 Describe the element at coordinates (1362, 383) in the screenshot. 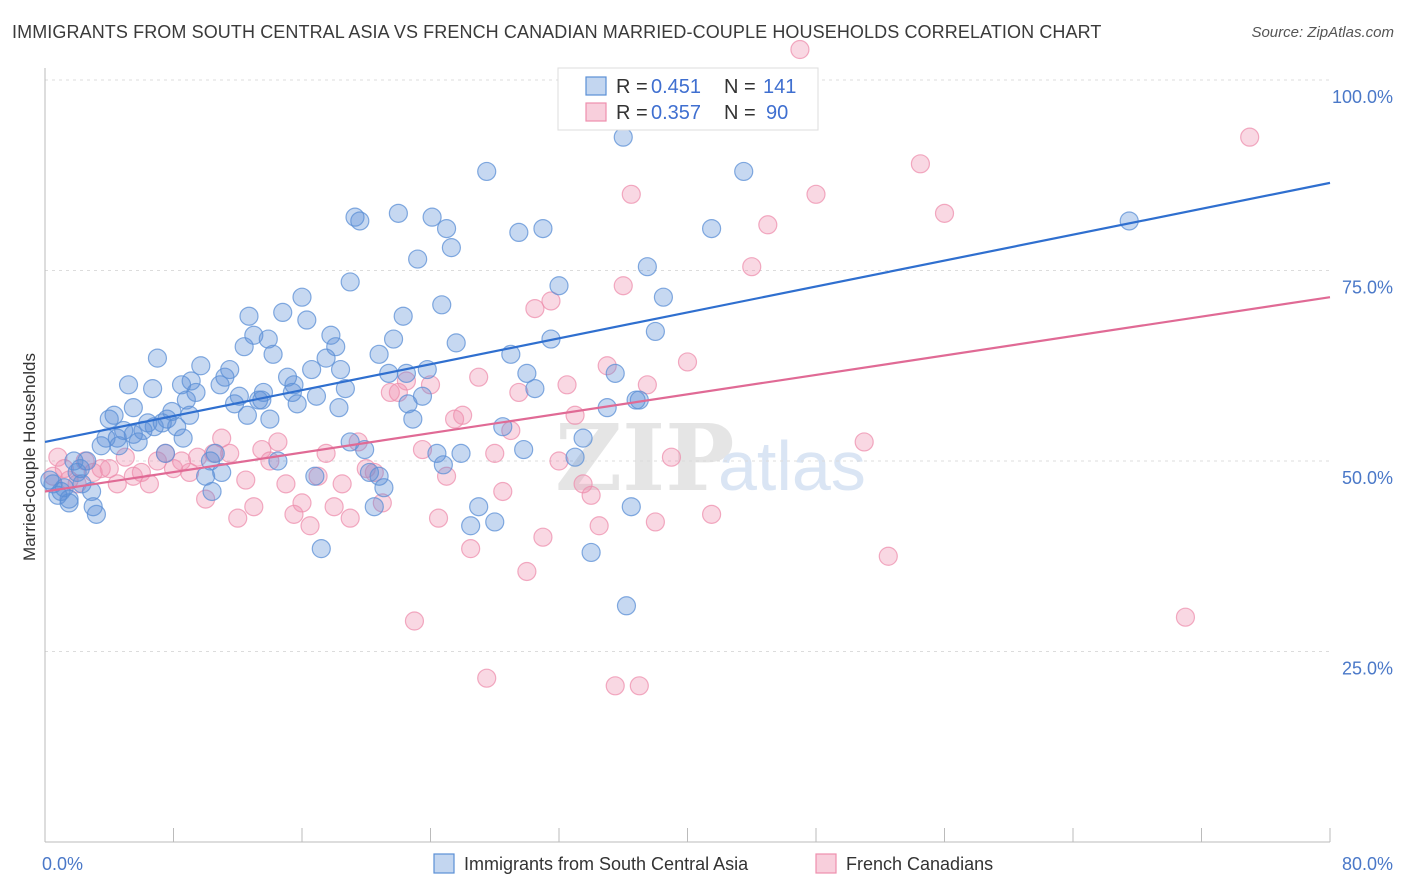

I see `y-tick-labels: 25.0% 50.0% 75.0% 100.0%` at that location.